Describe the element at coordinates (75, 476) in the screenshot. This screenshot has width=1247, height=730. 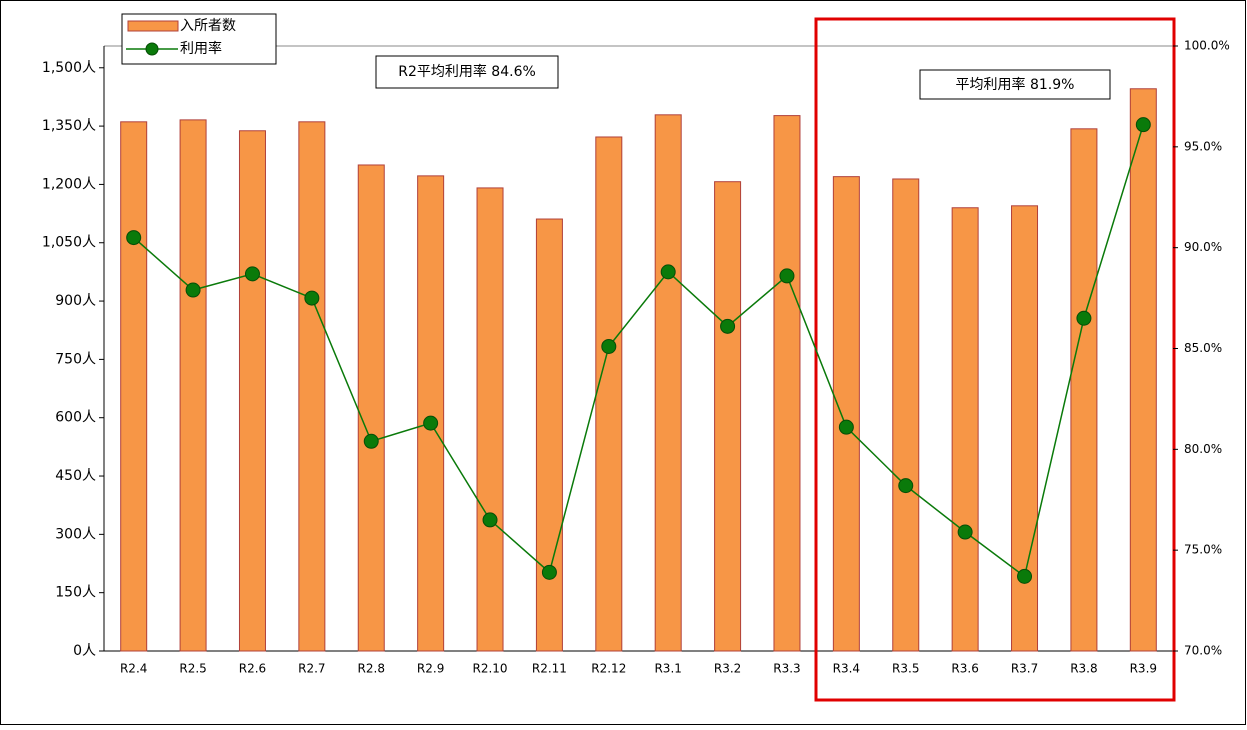
I see `y-tick-label: 450人` at that location.